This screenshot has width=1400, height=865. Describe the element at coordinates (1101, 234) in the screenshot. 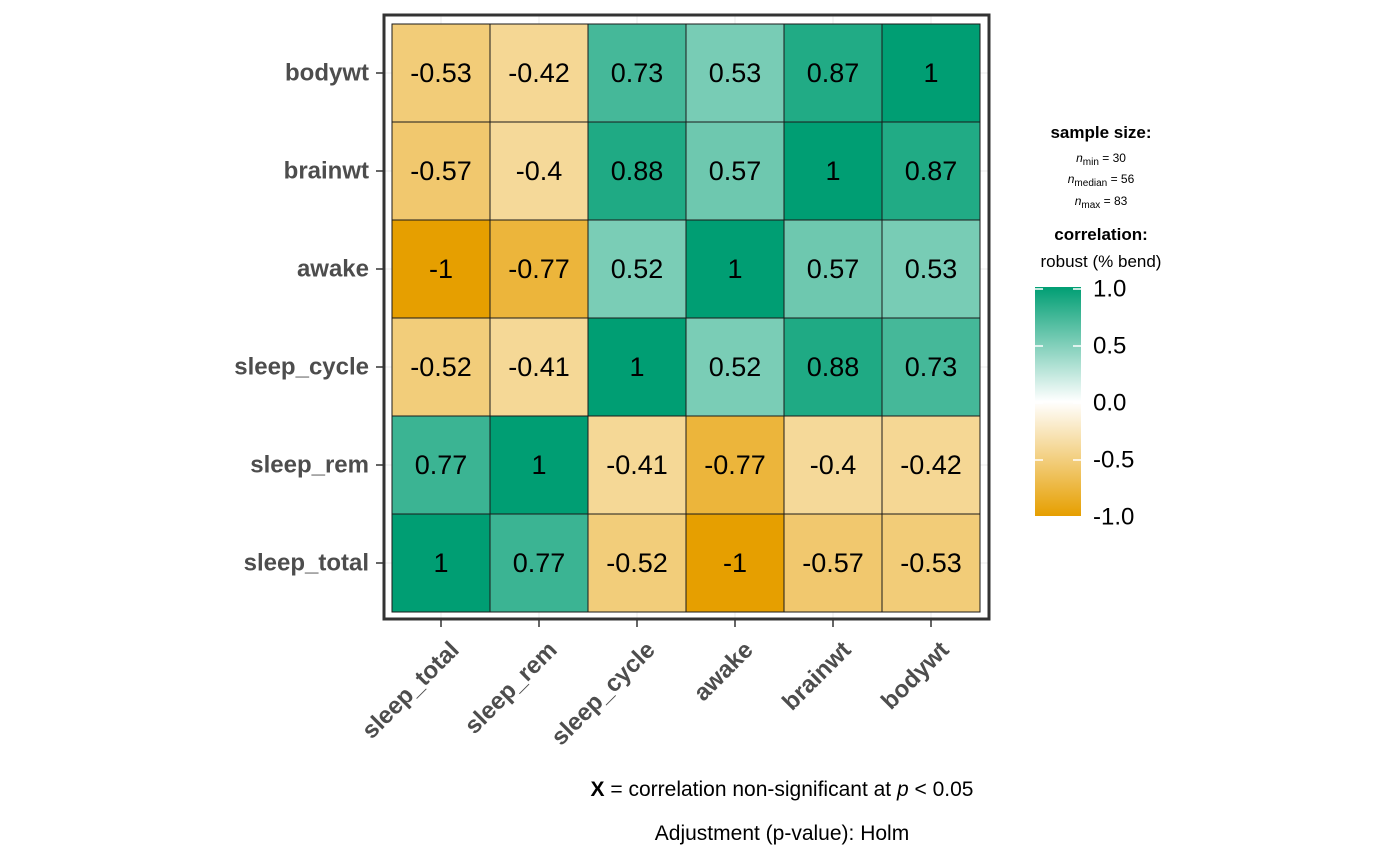

I see `legend-correlation-title: correlation:` at that location.